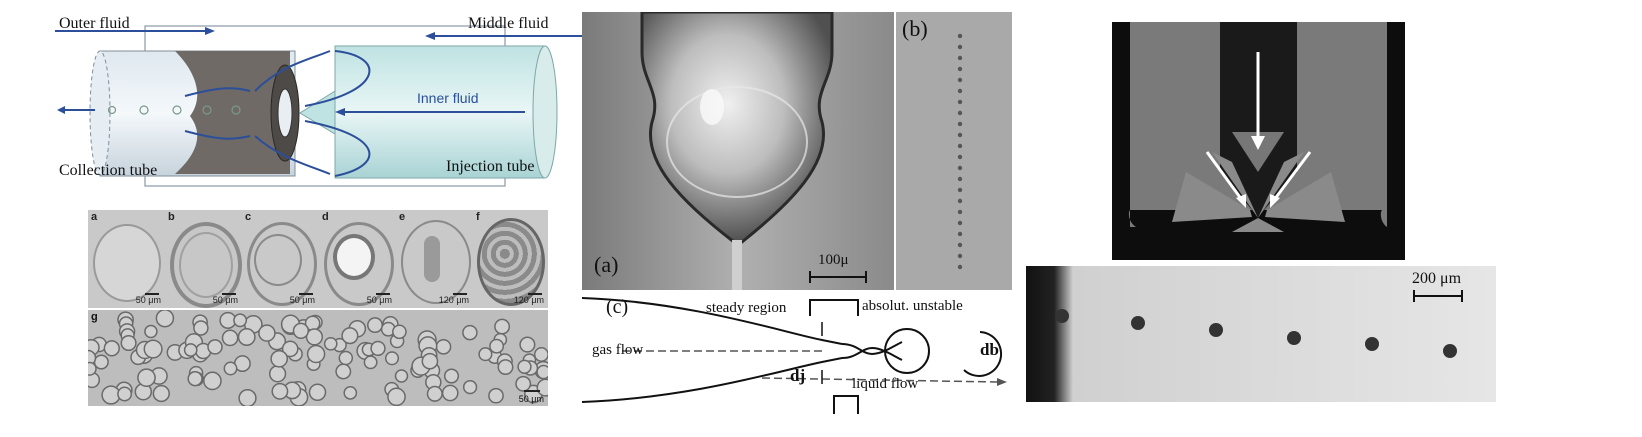  Describe the element at coordinates (148, 300) in the screenshot. I see `micrograph-a-scale: 50 μm` at that location.